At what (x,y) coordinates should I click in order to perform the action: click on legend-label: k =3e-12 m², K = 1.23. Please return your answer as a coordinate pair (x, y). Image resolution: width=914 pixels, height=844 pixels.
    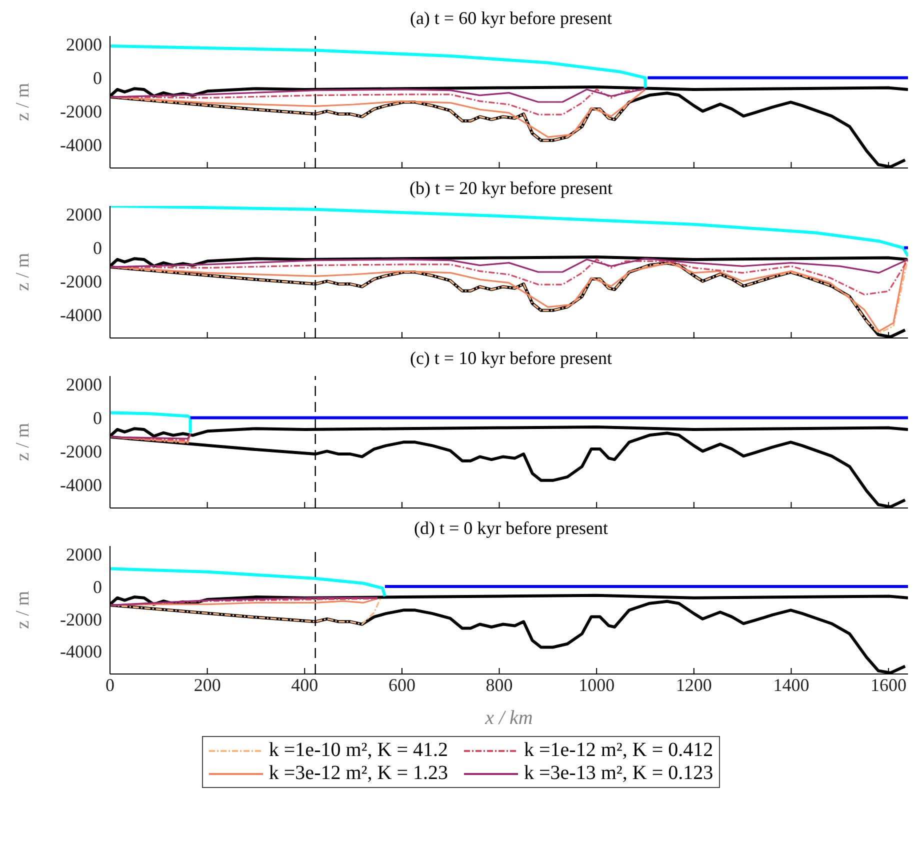
    Looking at the image, I should click on (358, 773).